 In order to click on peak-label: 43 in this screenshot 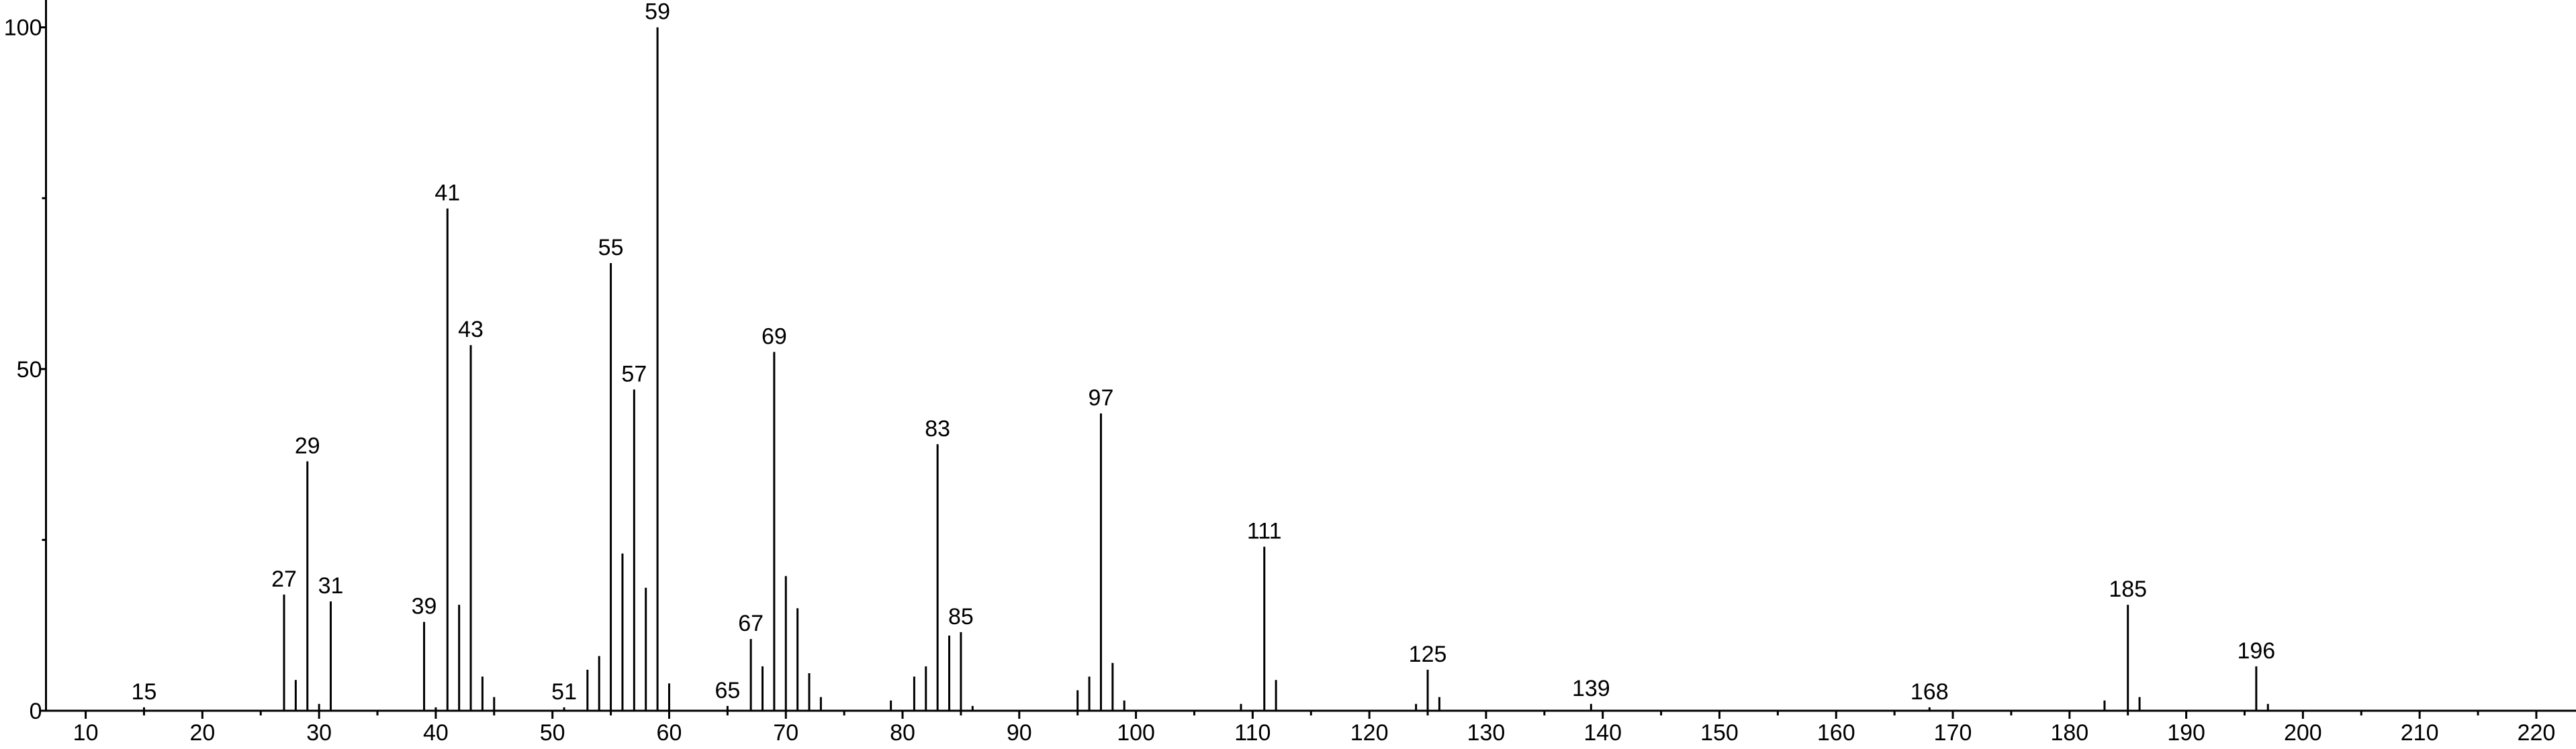, I will do `click(471, 329)`.